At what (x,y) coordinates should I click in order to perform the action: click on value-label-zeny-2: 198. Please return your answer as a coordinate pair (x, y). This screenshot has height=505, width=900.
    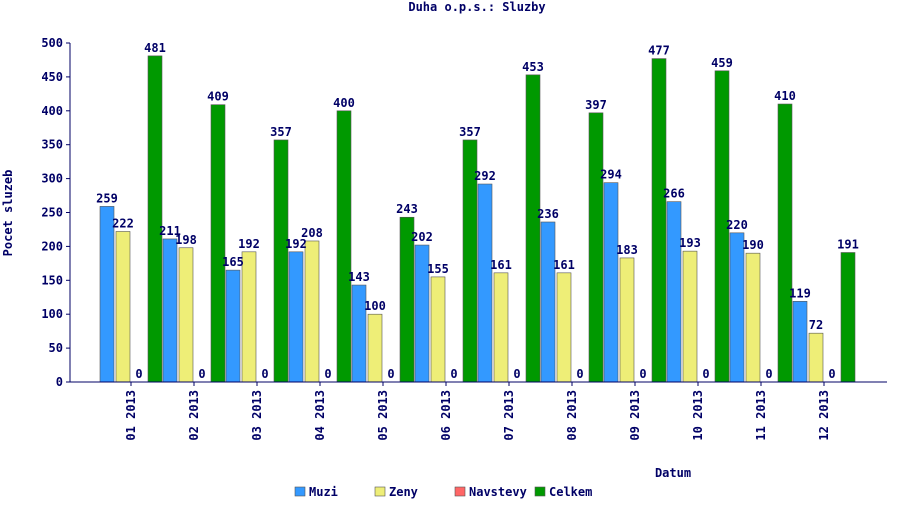
    Looking at the image, I should click on (186, 240).